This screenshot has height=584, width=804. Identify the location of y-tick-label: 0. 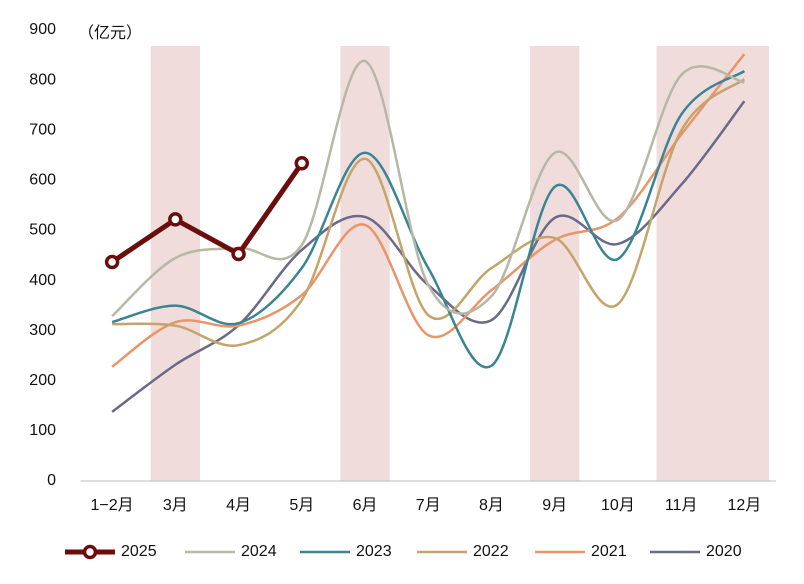
(51, 480).